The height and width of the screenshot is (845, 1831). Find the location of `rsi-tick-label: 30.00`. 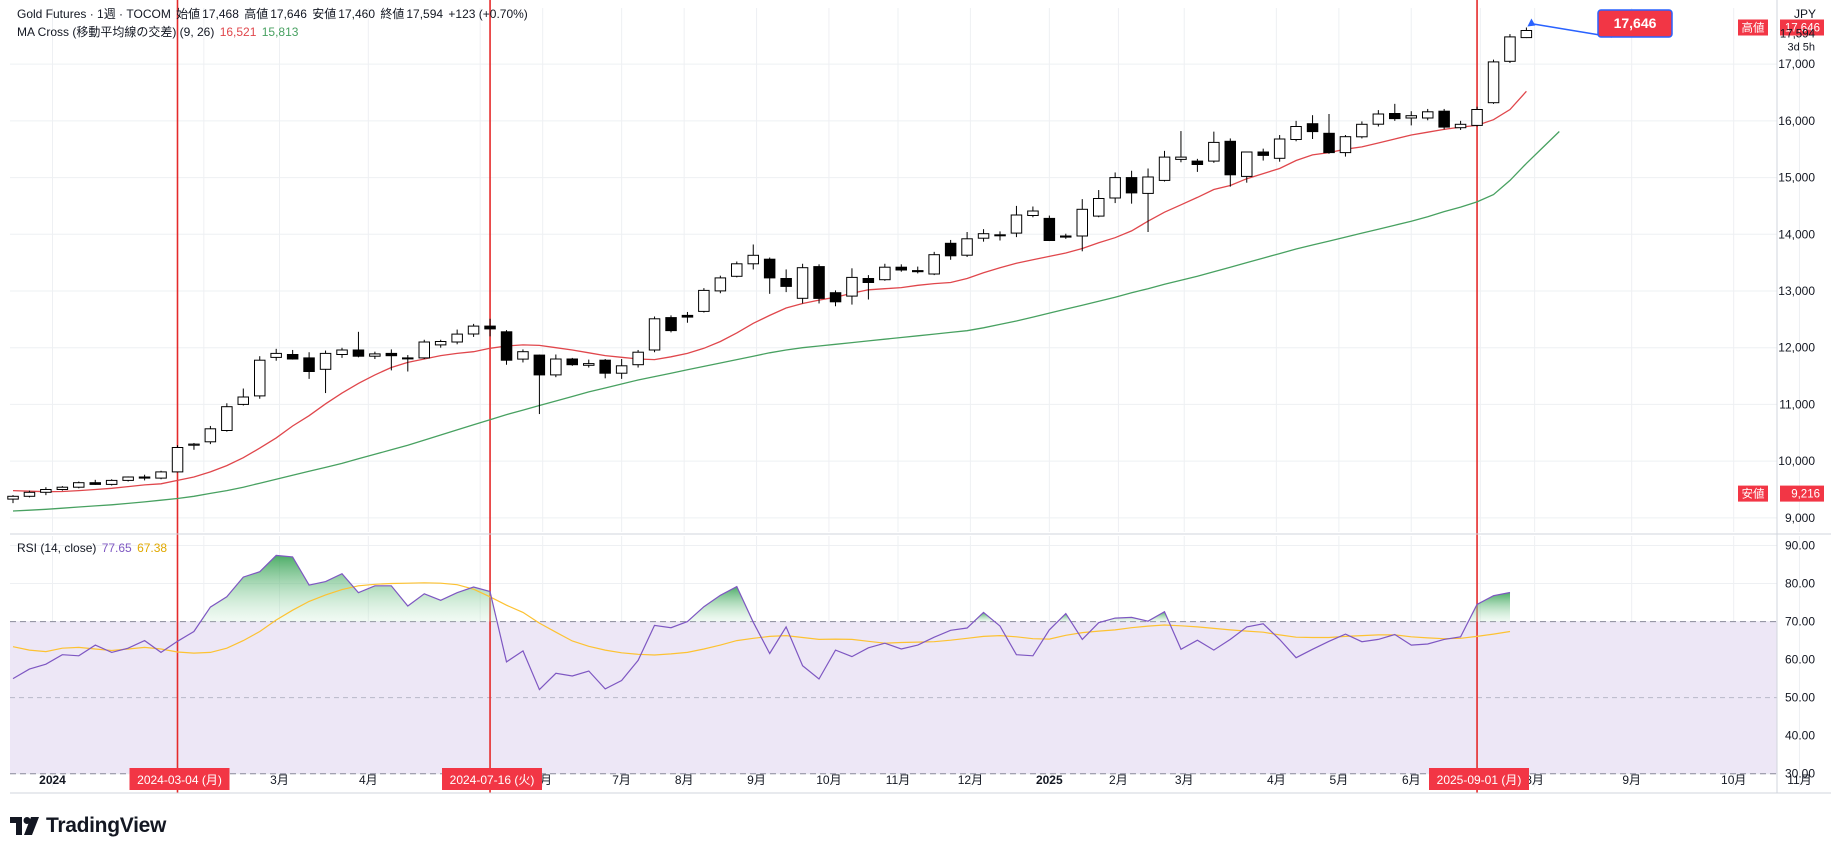

rsi-tick-label: 30.00 is located at coordinates (1800, 774).